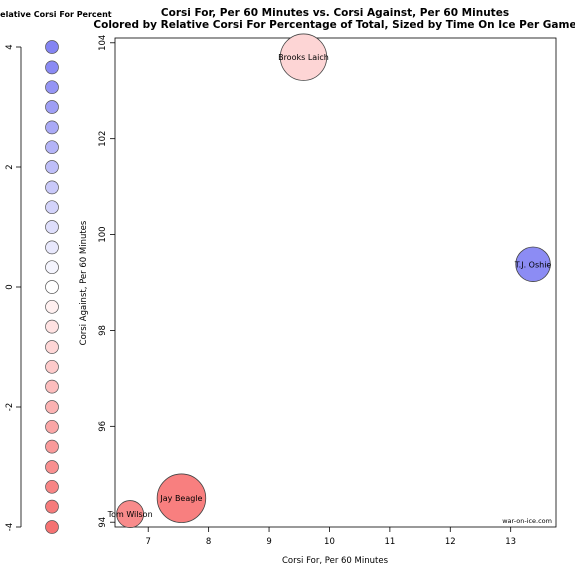 The image size is (575, 579). I want to click on x-tick-label: 13, so click(510, 542).